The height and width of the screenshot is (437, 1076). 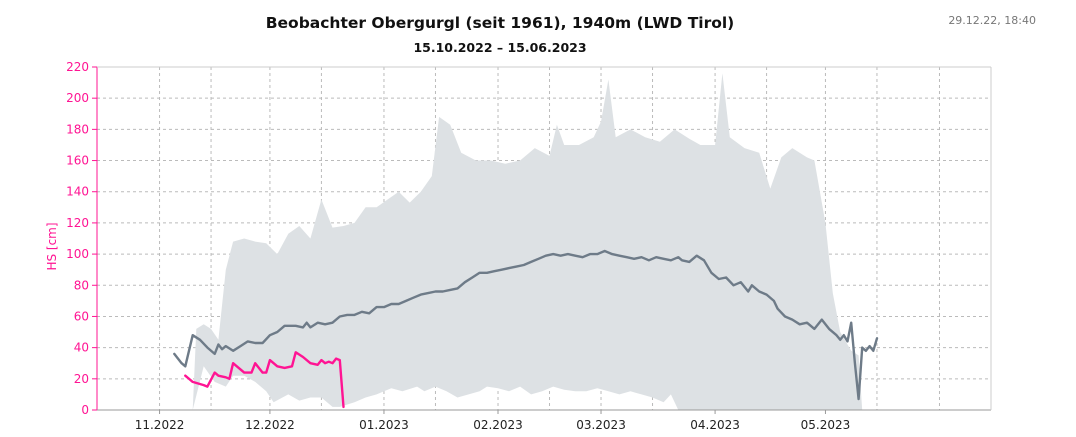 What do you see at coordinates (77, 254) in the screenshot?
I see `y-tick-label: 100` at bounding box center [77, 254].